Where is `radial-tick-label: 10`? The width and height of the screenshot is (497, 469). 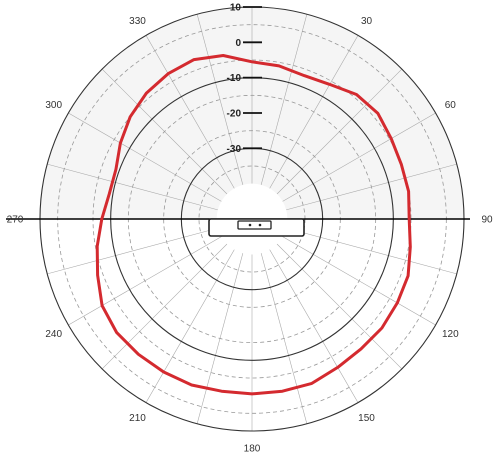 radial-tick-label: 10 is located at coordinates (236, 8).